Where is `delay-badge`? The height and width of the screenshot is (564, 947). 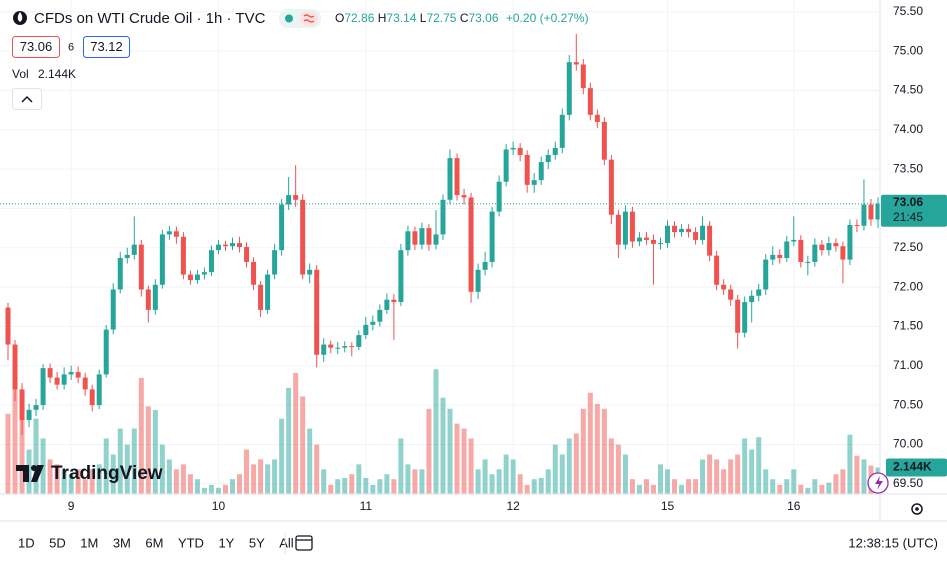
delay-badge is located at coordinates (309, 18).